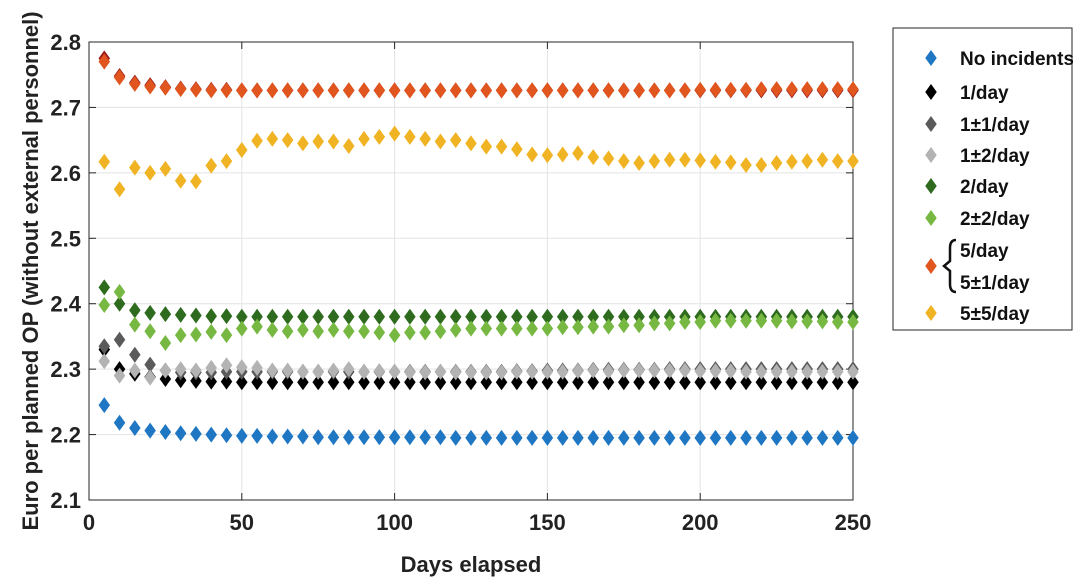 This screenshot has height=584, width=1073. I want to click on y-tick-label: 2.6, so click(65, 173).